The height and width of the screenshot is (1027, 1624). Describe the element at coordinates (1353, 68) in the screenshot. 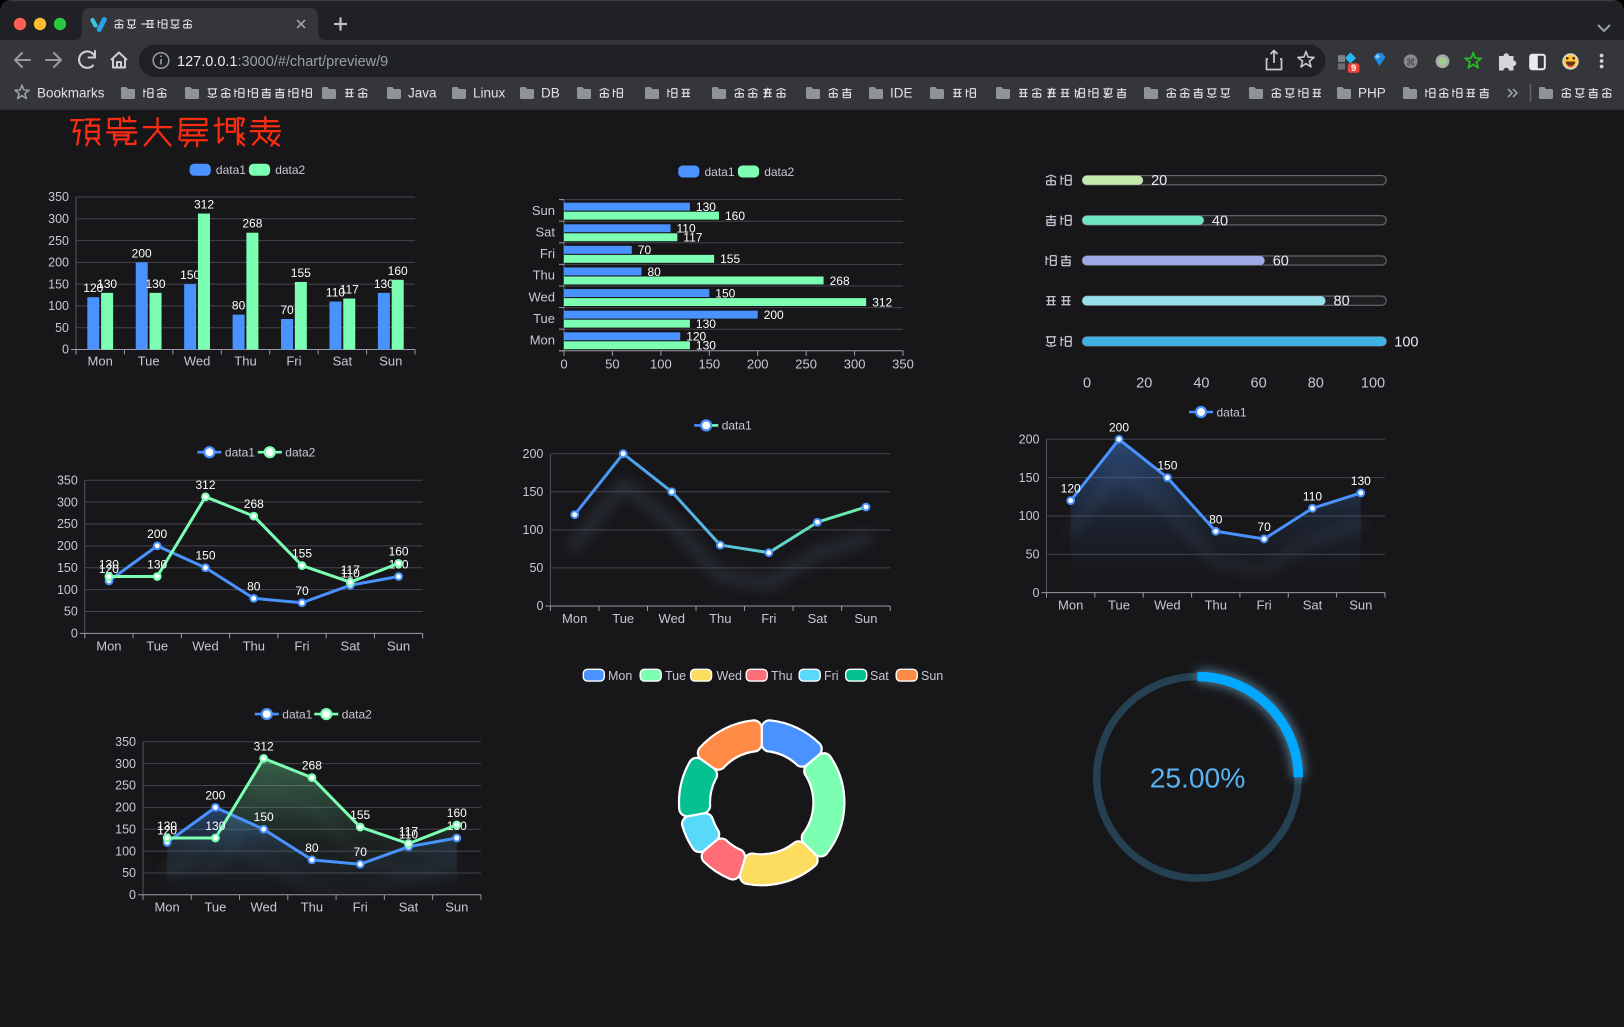

I see `svg-text: 9` at that location.